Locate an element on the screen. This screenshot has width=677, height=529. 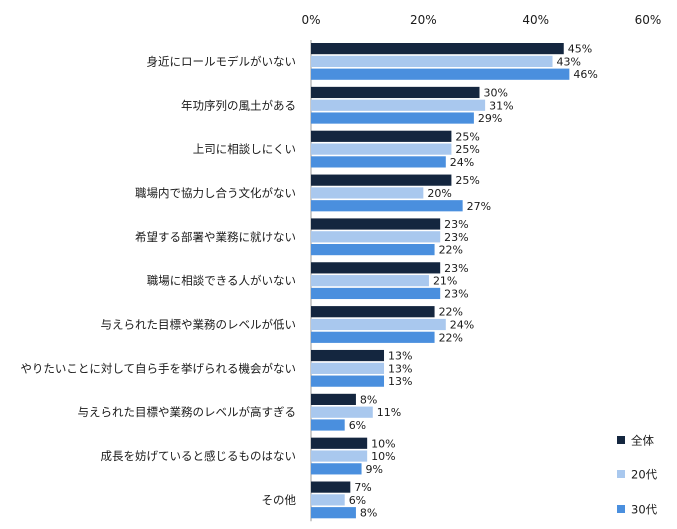
x-axis-ticks: 0% 20% 40% 60% is located at coordinates (481, 20).